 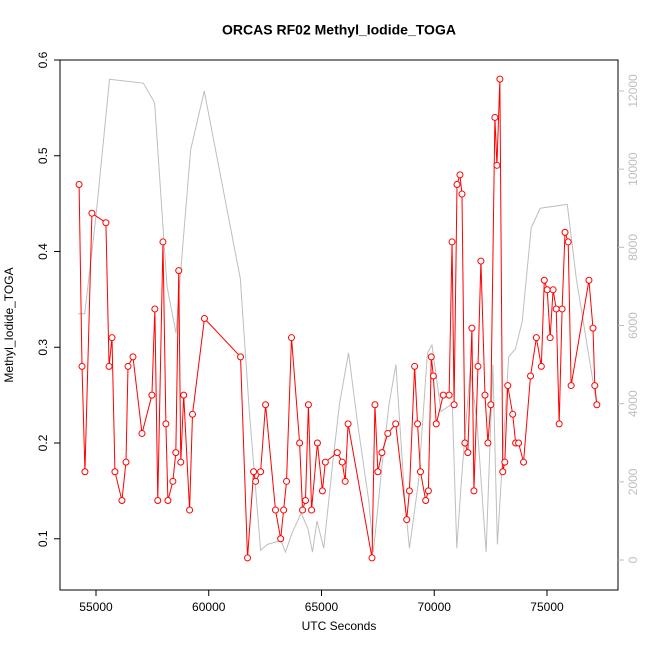 What do you see at coordinates (339, 626) in the screenshot?
I see `x-axis-label: UTC Seconds` at bounding box center [339, 626].